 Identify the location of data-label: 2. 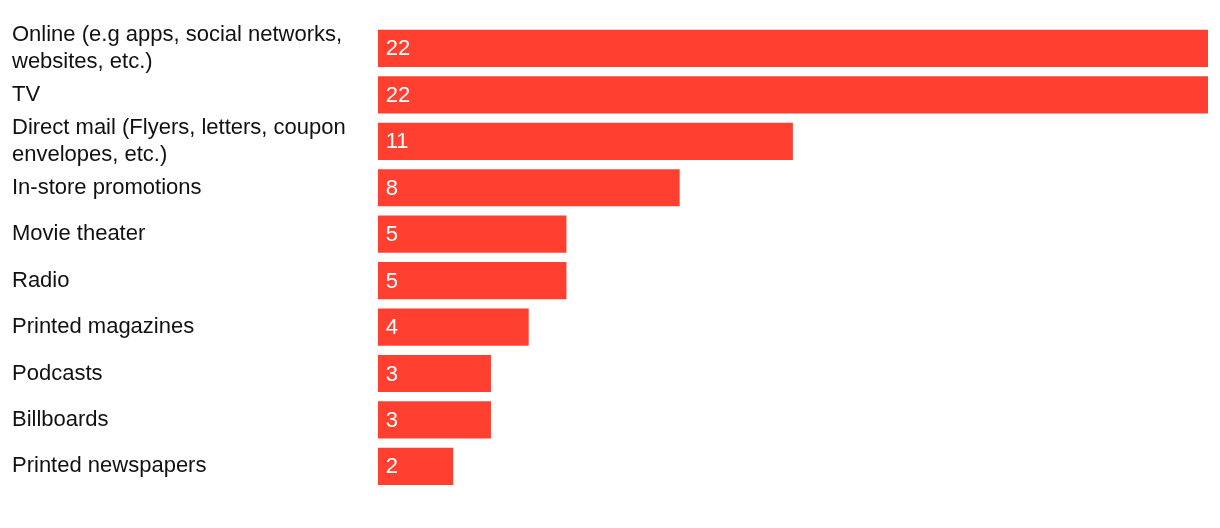
(392, 466).